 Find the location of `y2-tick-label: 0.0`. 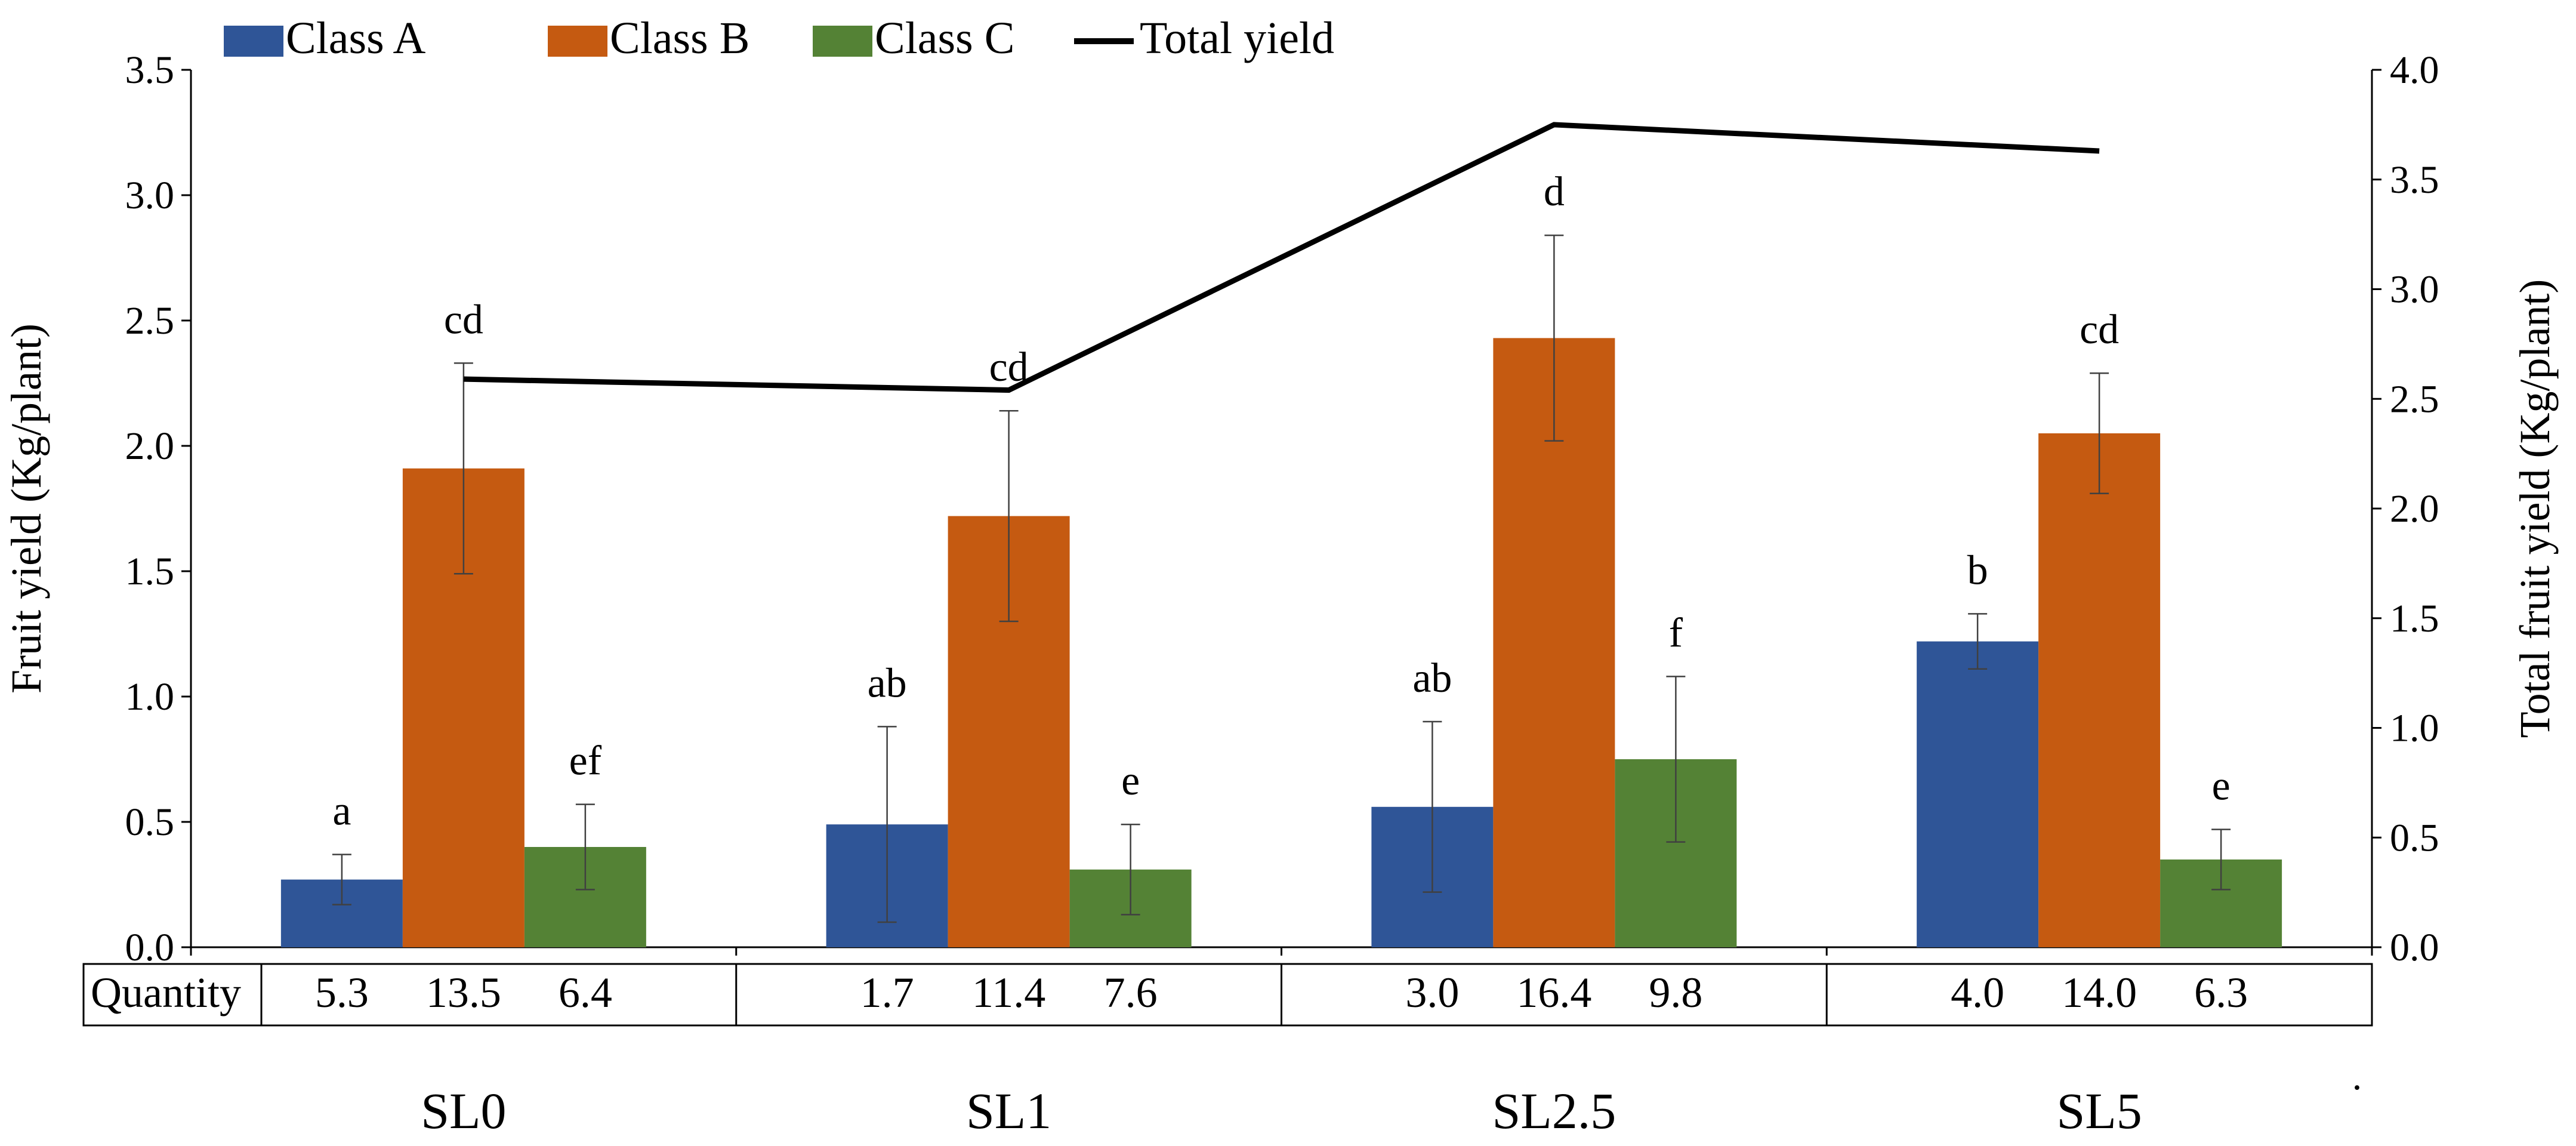

y2-tick-label: 0.0 is located at coordinates (2414, 948).